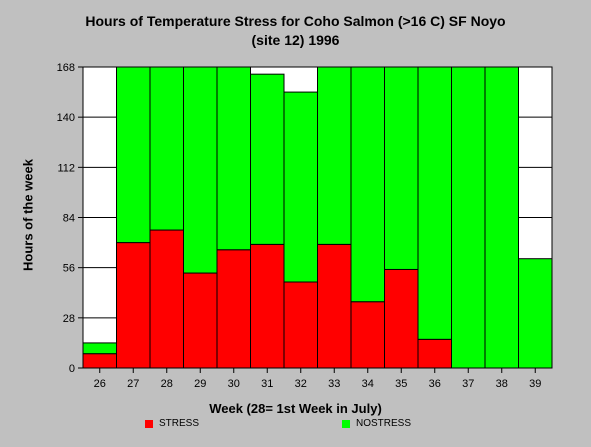 The height and width of the screenshot is (447, 591). Describe the element at coordinates (200, 384) in the screenshot. I see `x-tick-label: 29` at that location.